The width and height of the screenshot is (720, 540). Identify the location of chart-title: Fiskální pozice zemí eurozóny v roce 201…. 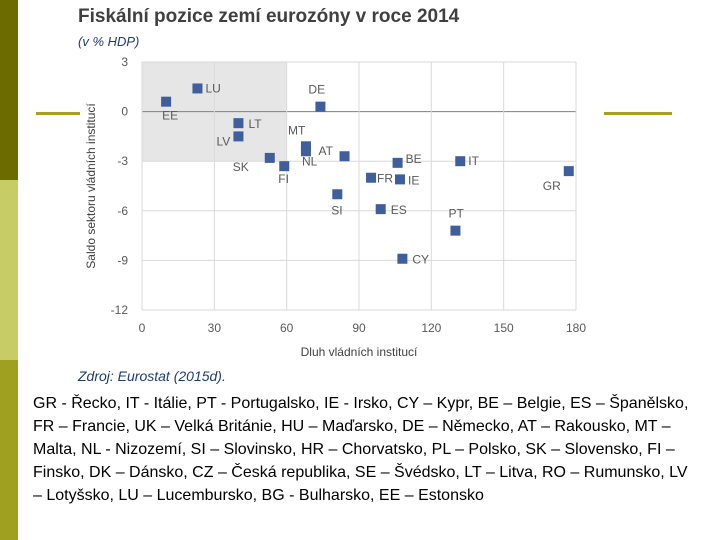
(269, 16).